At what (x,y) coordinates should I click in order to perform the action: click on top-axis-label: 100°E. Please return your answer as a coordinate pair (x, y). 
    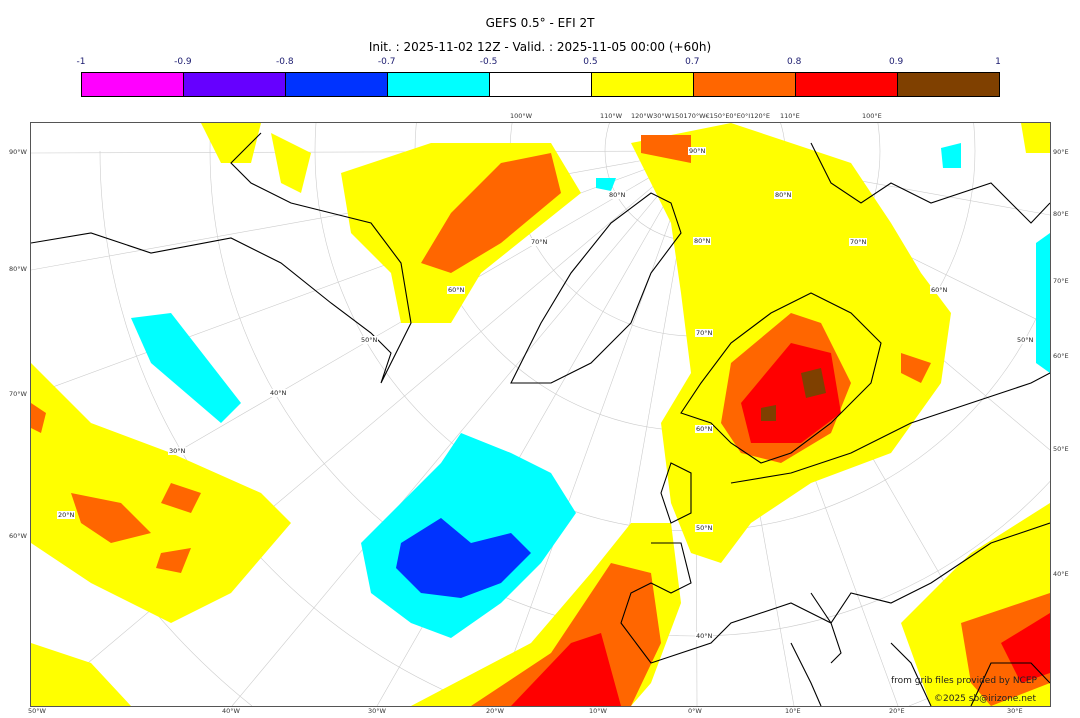
    Looking at the image, I should click on (872, 116).